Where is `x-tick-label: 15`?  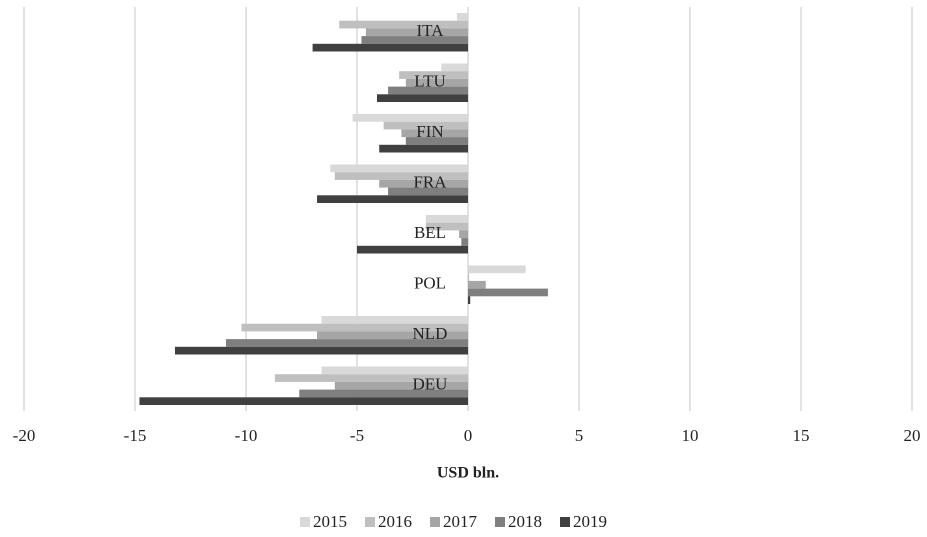 x-tick-label: 15 is located at coordinates (801, 435).